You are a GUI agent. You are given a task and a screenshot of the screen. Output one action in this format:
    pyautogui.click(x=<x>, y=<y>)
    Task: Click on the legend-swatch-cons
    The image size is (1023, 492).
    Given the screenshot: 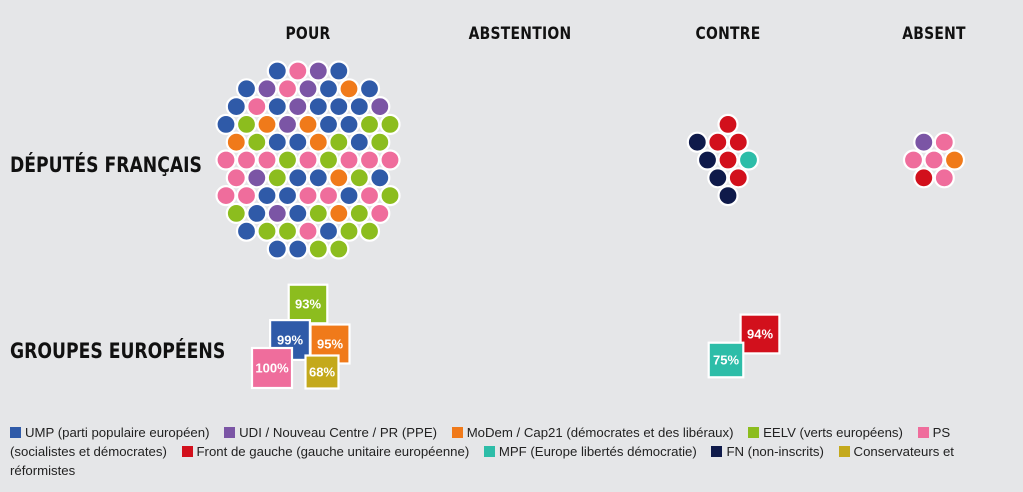 What is the action you would take?
    pyautogui.click(x=844, y=451)
    